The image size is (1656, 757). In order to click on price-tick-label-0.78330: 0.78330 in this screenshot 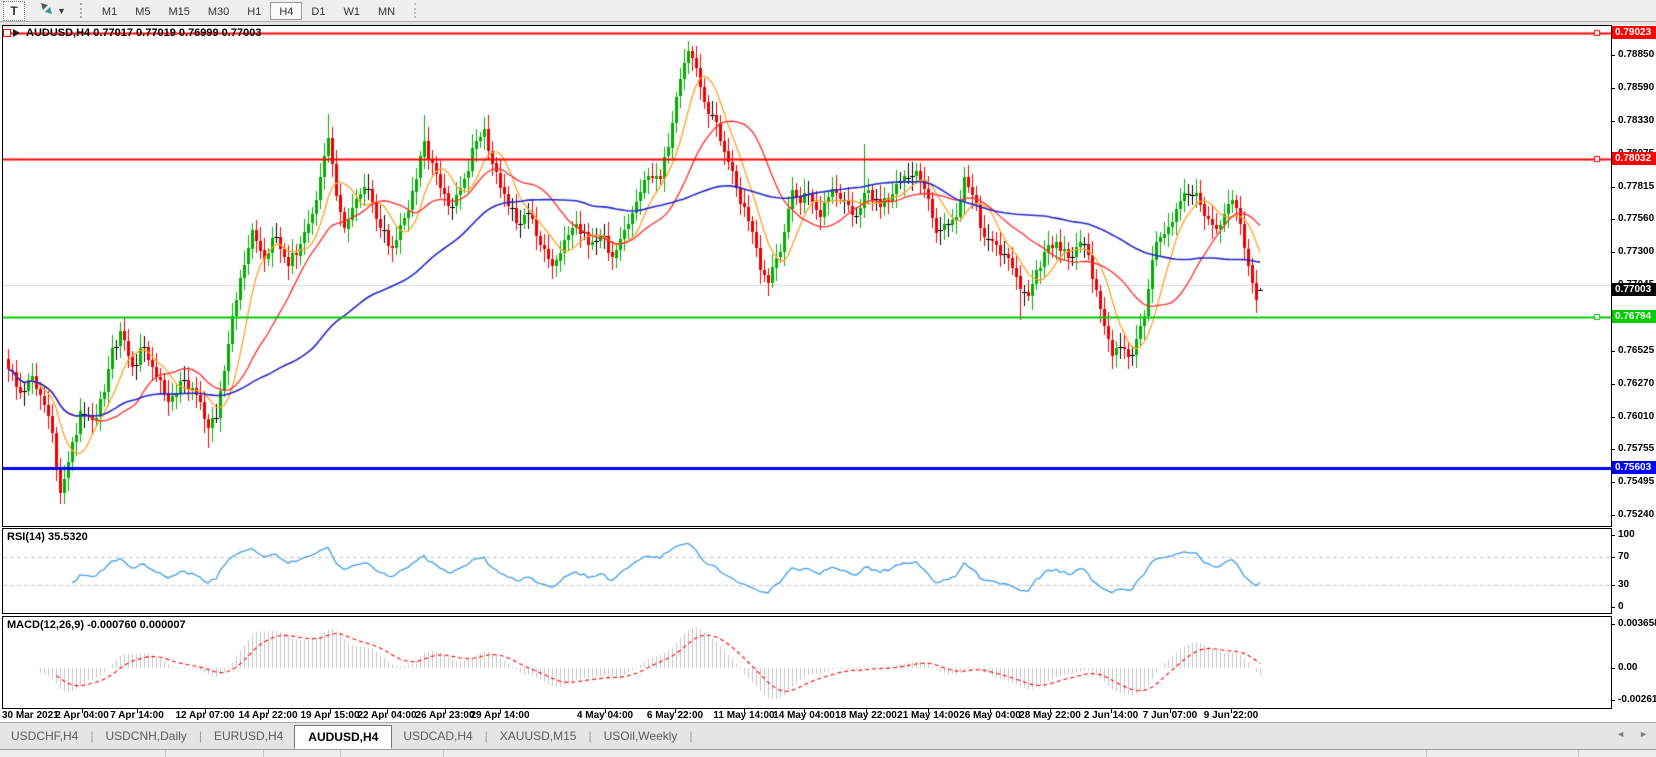, I will do `click(1636, 120)`.